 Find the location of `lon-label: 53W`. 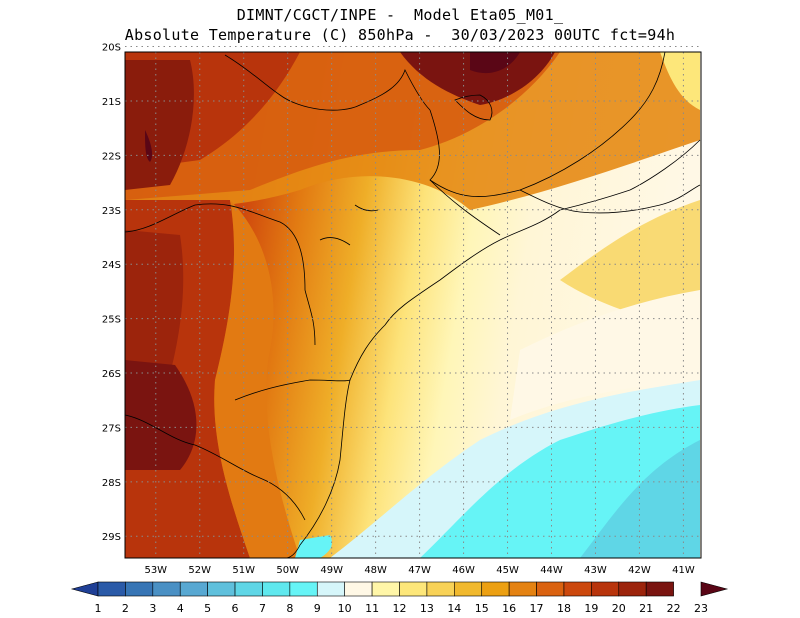

lon-label: 53W is located at coordinates (155, 570).